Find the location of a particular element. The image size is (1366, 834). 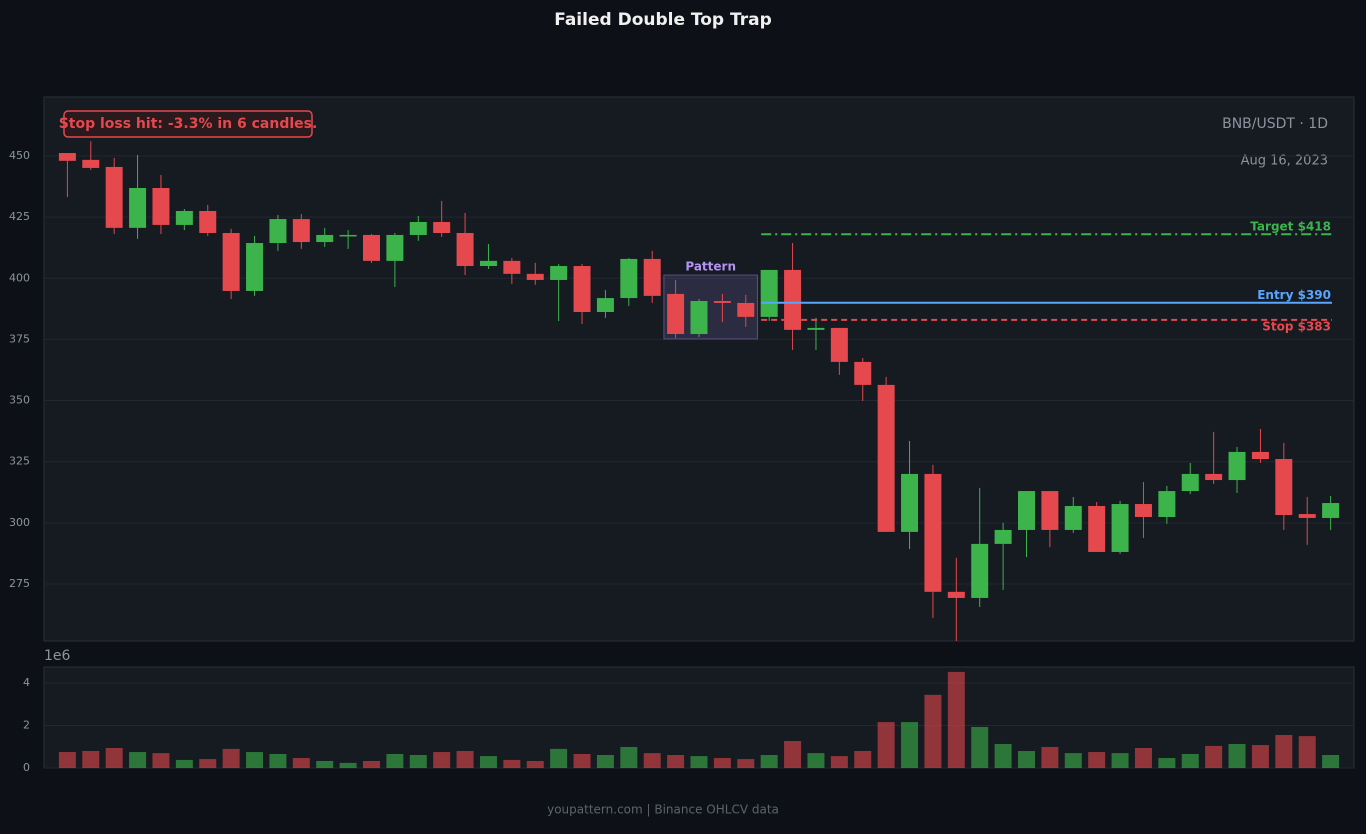

y-tick-label: 325 is located at coordinates (19, 461).